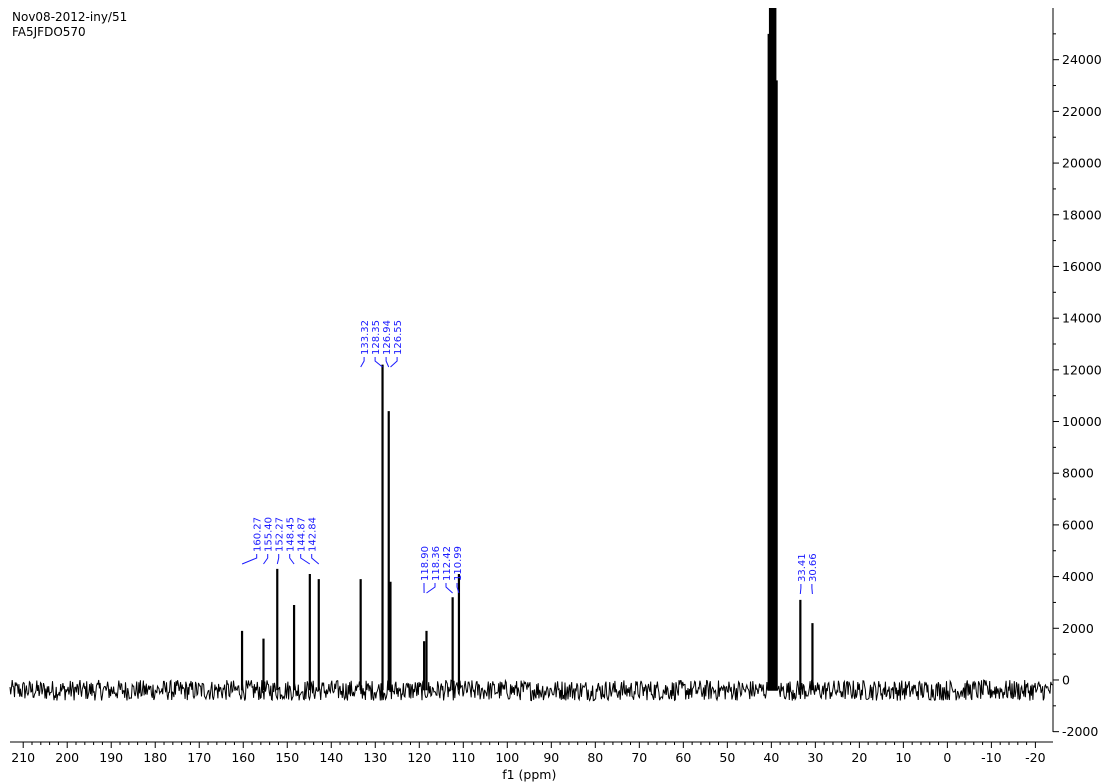 The image size is (1102, 784). I want to click on y-tick-label: 8000, so click(1078, 473).